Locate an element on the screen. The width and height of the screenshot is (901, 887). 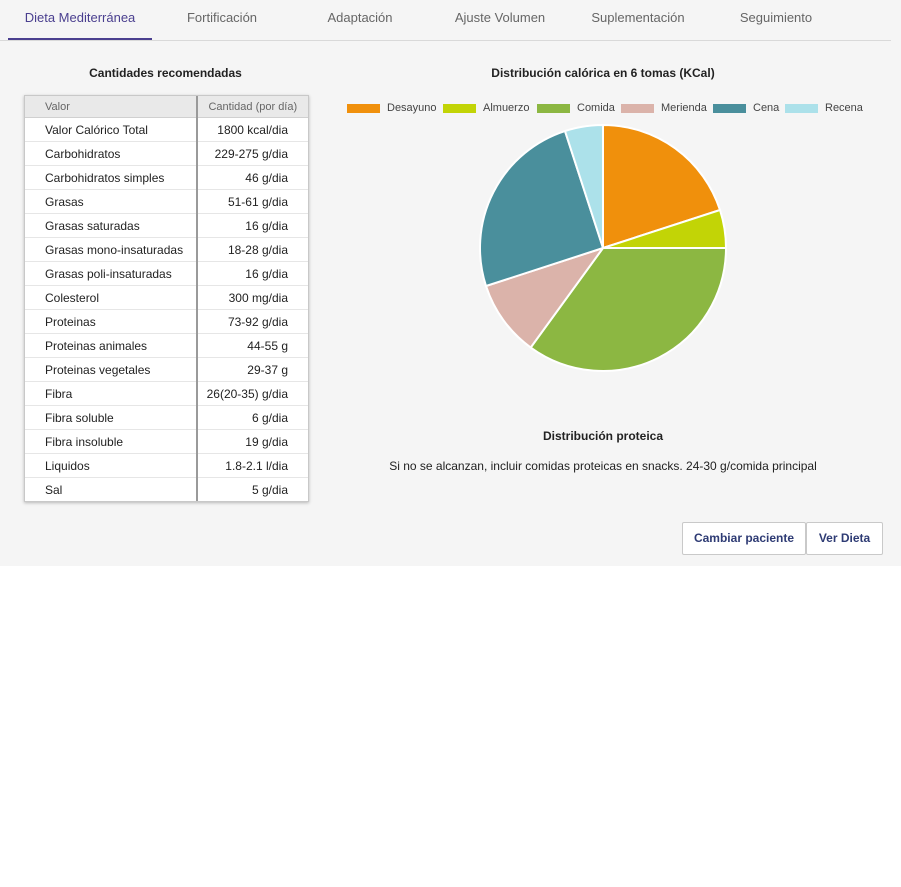
pie-slice-desayuno is located at coordinates (662, 186).